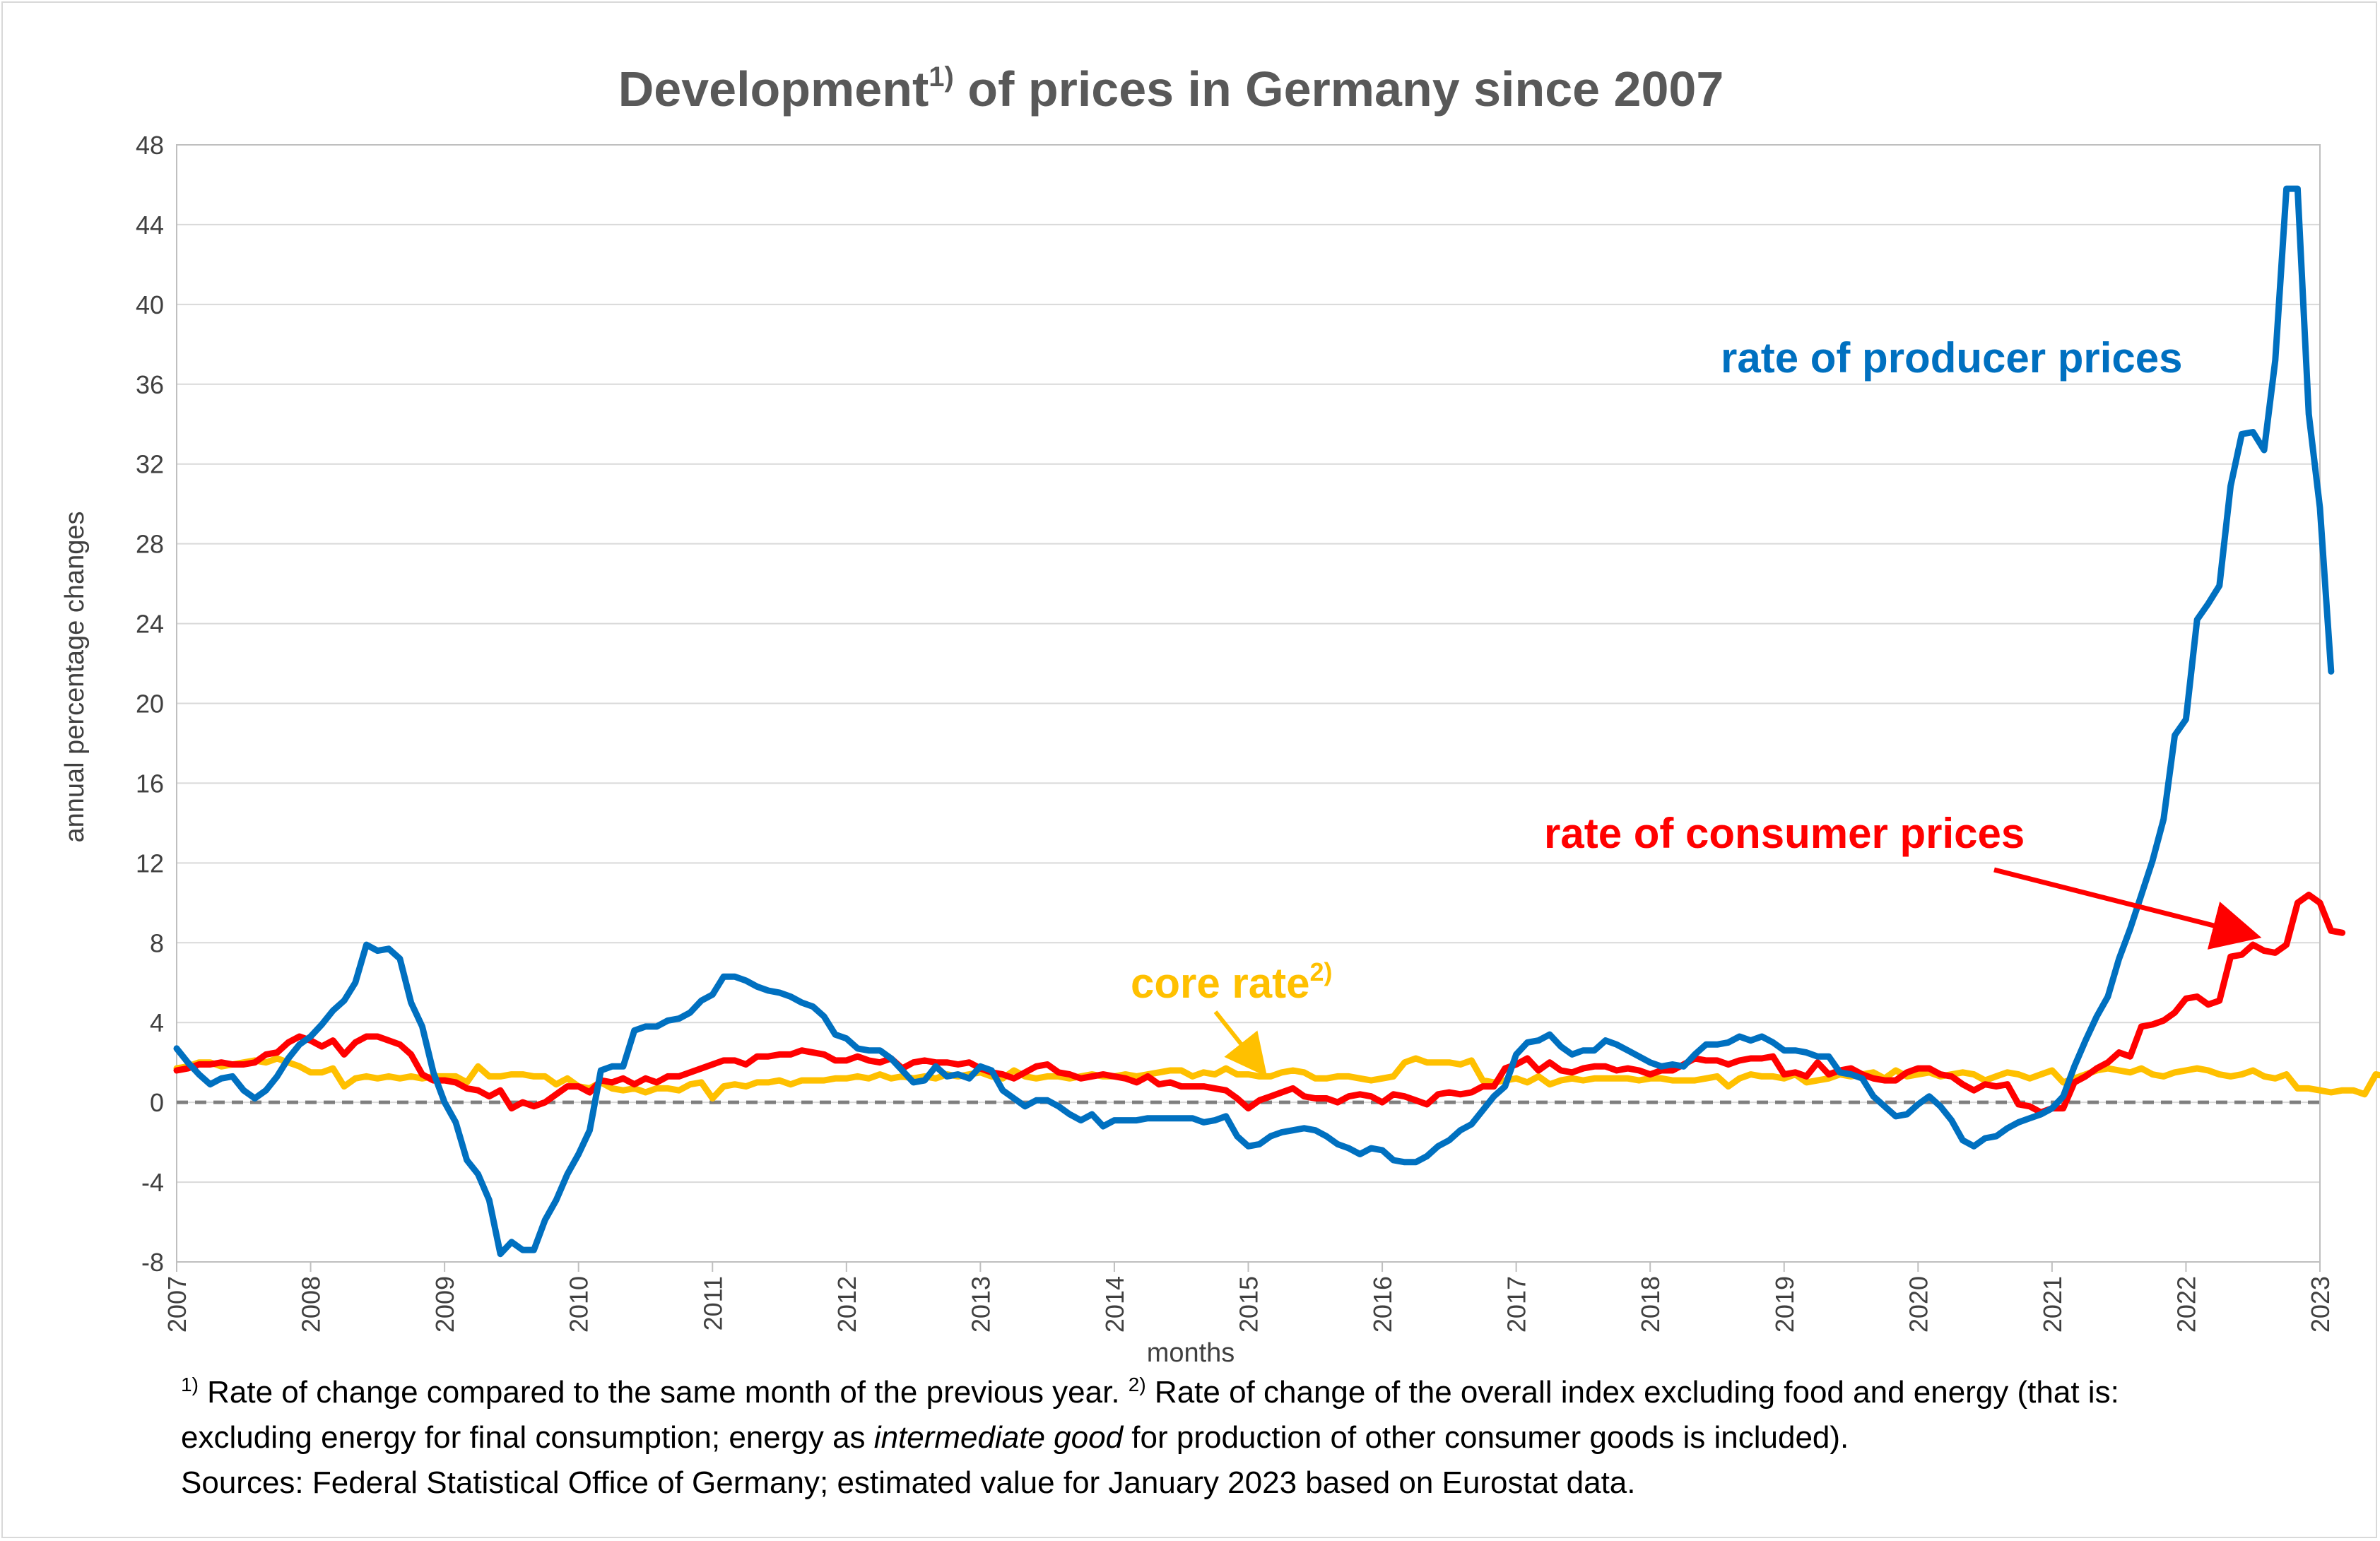 This screenshot has width=2380, height=1541. Describe the element at coordinates (75, 676) in the screenshot. I see `y-axis-label: annual percentage changes` at that location.